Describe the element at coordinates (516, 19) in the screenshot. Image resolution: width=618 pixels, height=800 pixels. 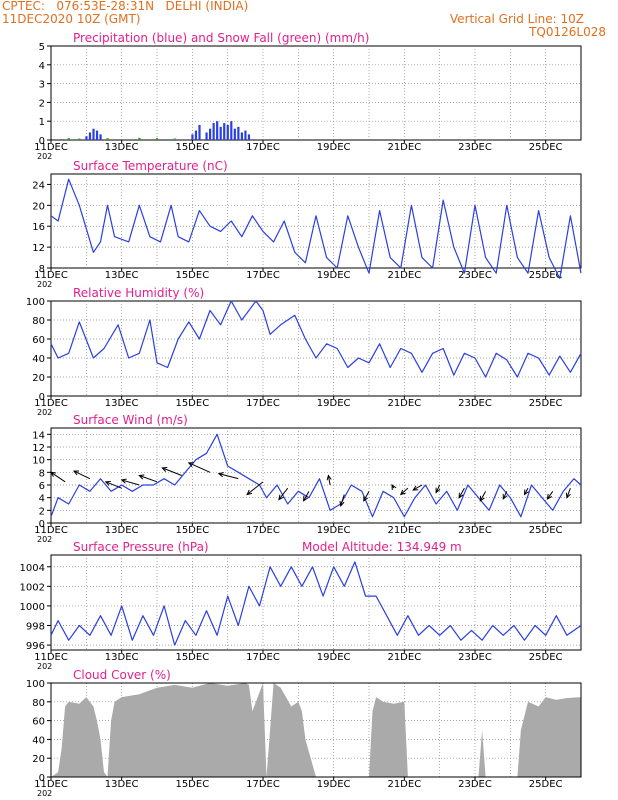
I see `header-grid-note: Vertical Grid Line: 10Z` at that location.